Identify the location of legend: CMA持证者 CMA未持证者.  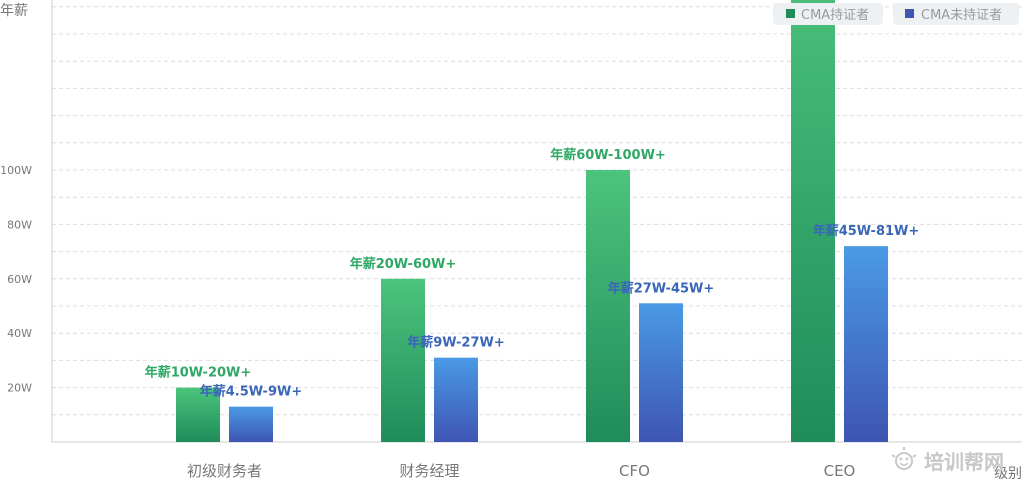
(896, 14).